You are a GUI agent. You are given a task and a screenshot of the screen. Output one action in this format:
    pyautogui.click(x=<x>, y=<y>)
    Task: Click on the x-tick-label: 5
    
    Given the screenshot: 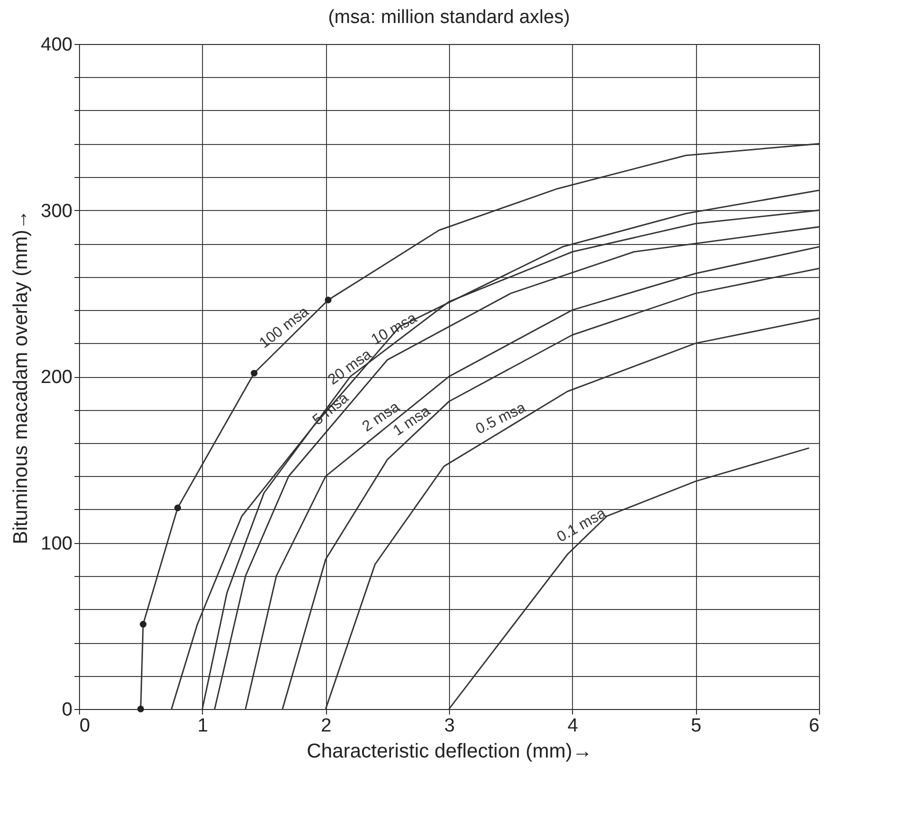 What is the action you would take?
    pyautogui.click(x=696, y=726)
    